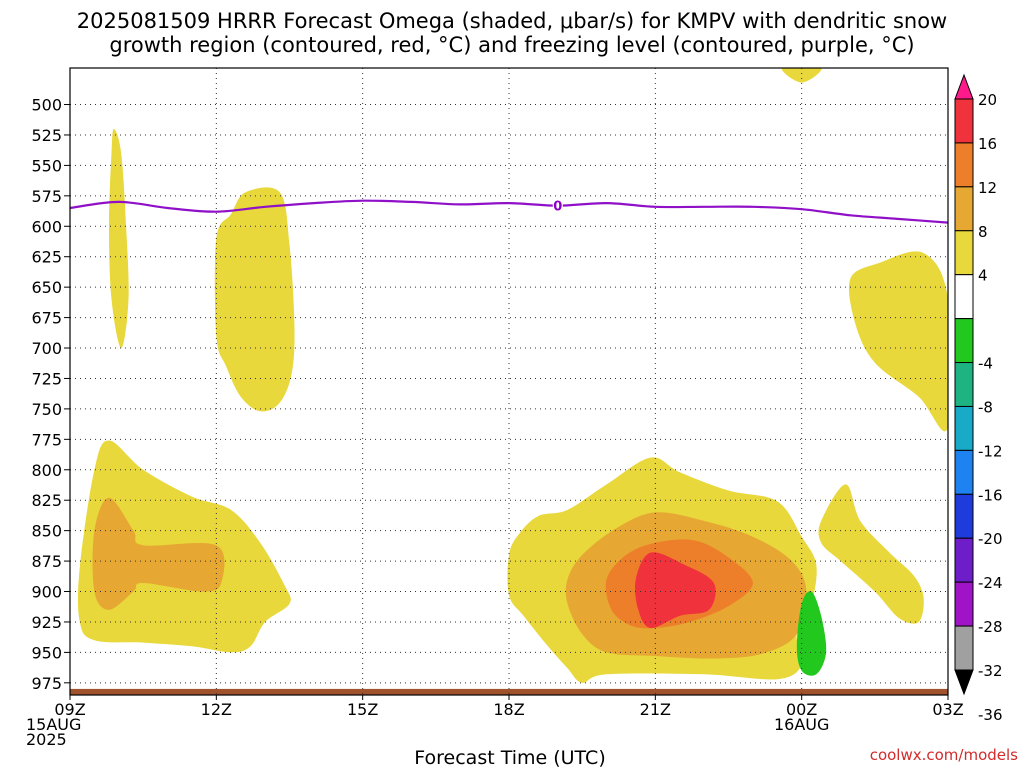  I want to click on omega-colorbar: 20 16 12 8 4 -4 -8 -12 -16 -20 -24 -28 -32 -36, so click(978, 398).